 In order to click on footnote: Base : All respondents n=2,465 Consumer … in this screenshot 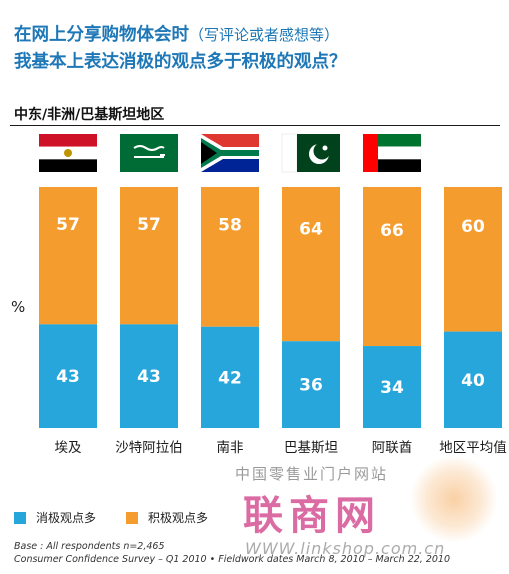, I will do `click(254, 553)`.